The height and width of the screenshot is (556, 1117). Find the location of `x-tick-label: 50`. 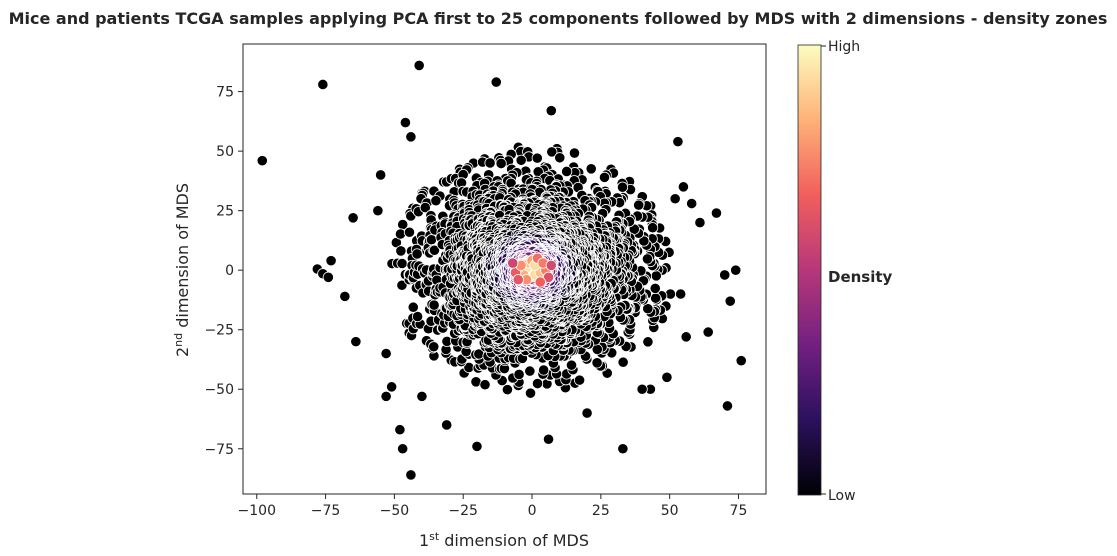

x-tick-label: 50 is located at coordinates (670, 511).